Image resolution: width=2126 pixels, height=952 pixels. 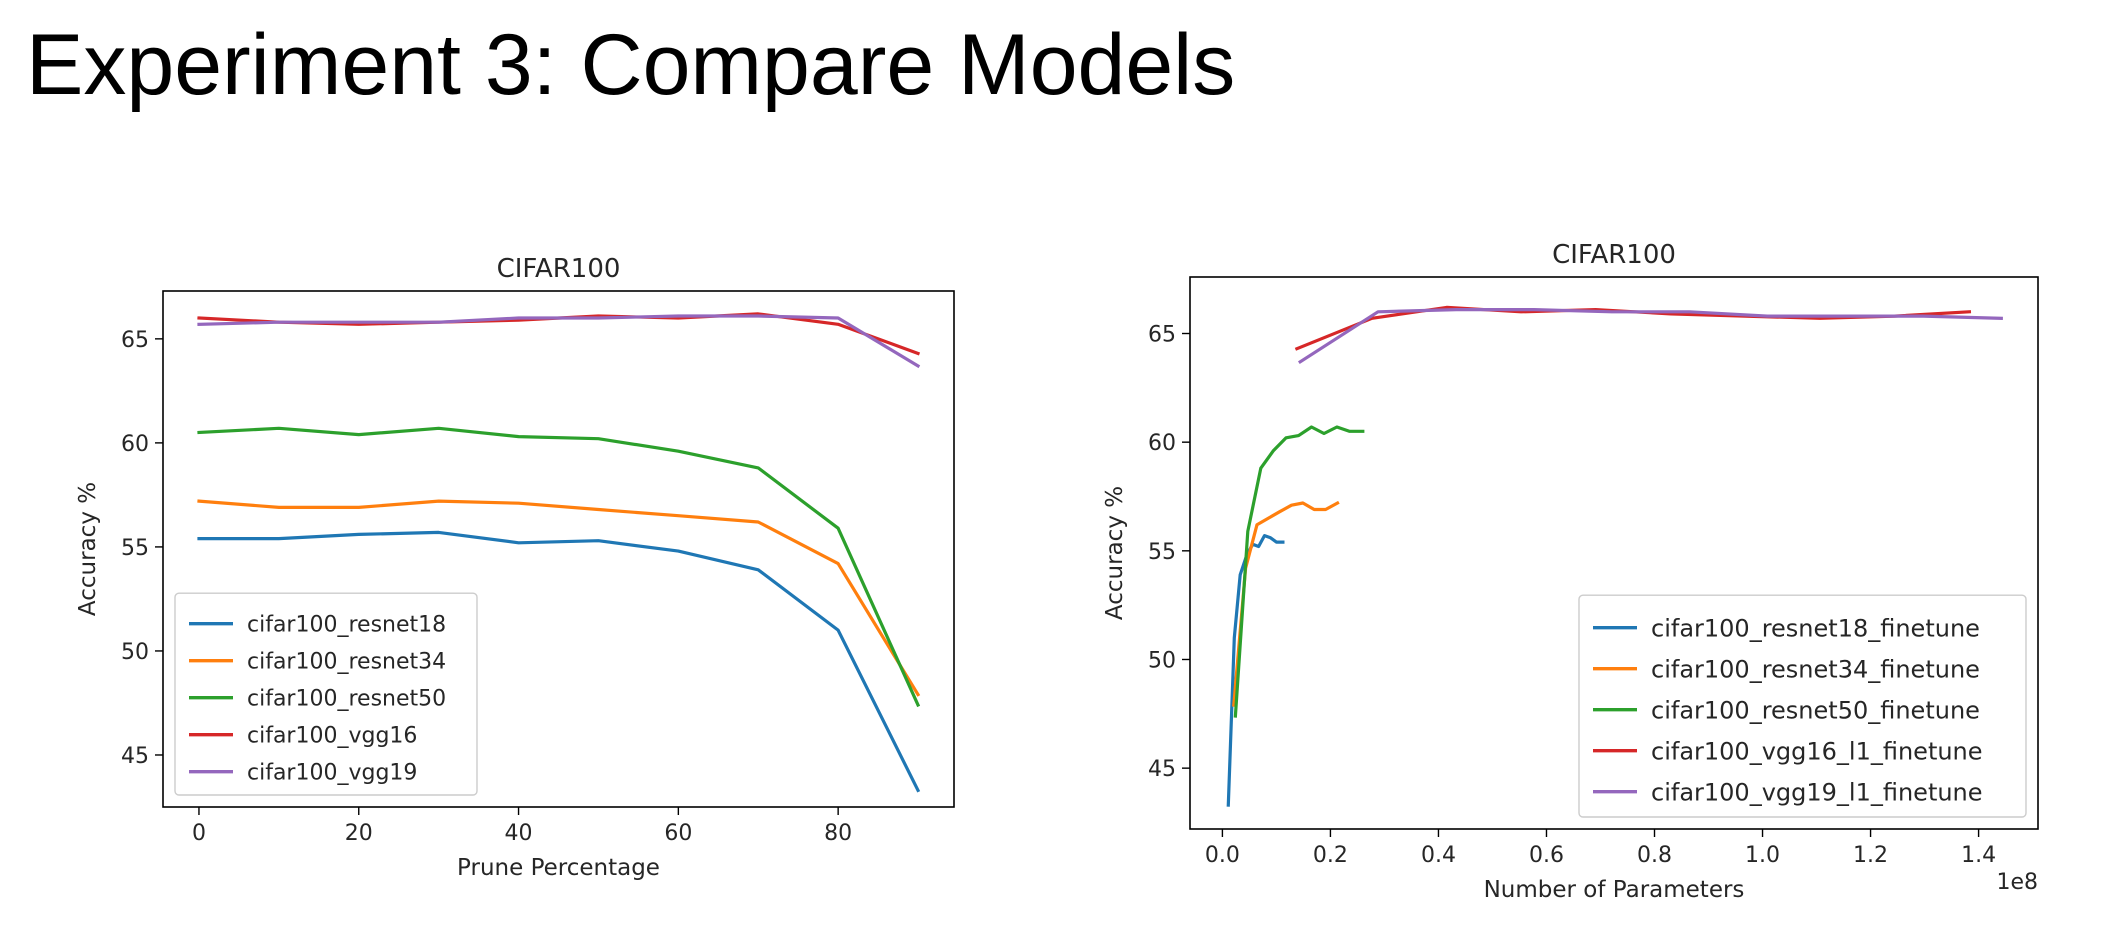 What do you see at coordinates (1286, 603) in the screenshot?
I see `series-line-cifar100-resnet34-finetune` at bounding box center [1286, 603].